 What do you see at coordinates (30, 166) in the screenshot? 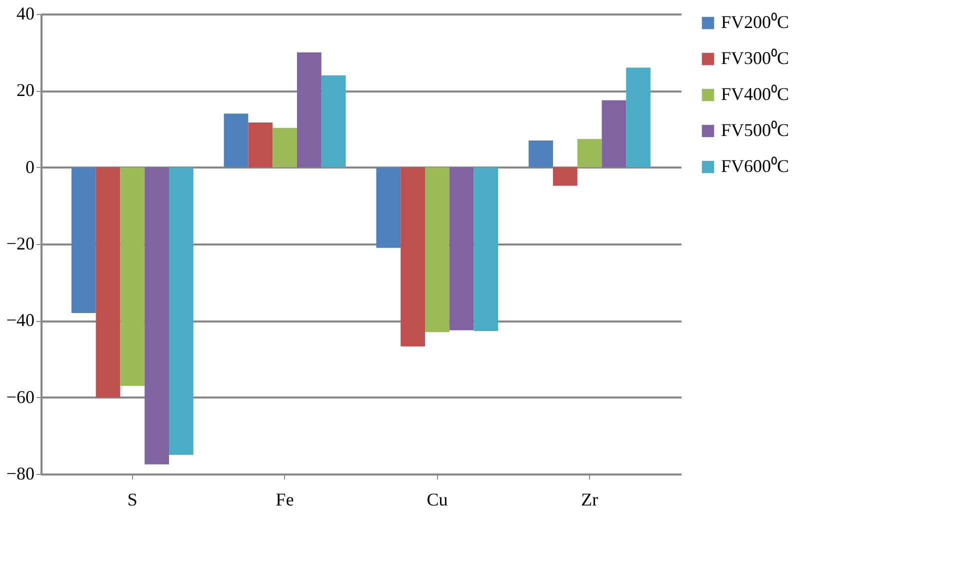
I see `y-tick-label: 0` at bounding box center [30, 166].